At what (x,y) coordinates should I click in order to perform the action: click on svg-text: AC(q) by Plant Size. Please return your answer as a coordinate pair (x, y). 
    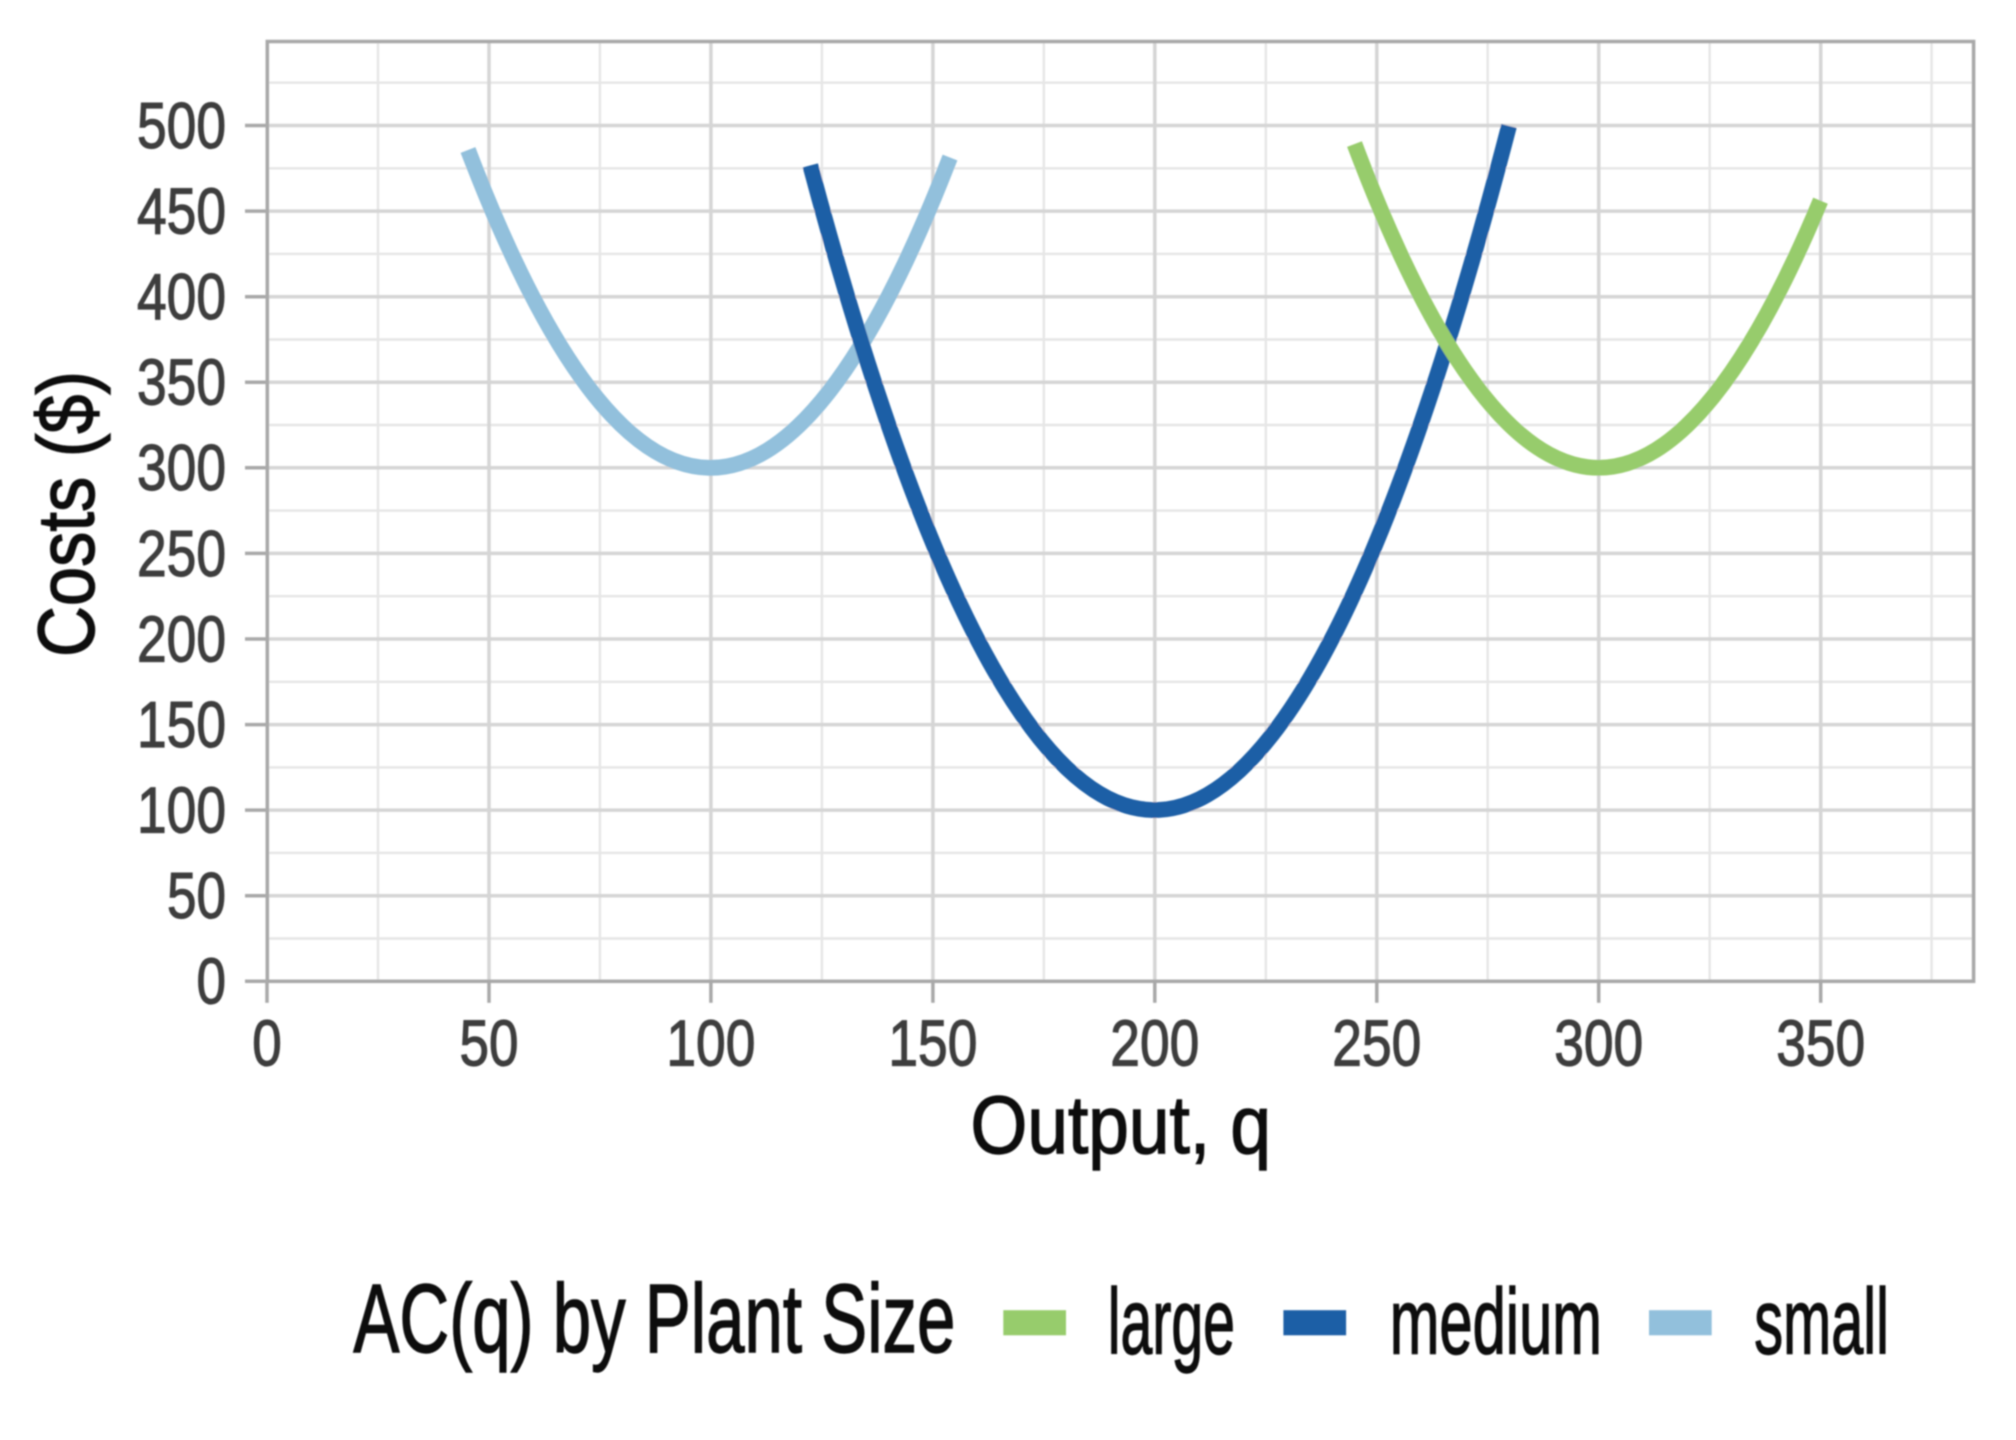
    Looking at the image, I should click on (654, 1318).